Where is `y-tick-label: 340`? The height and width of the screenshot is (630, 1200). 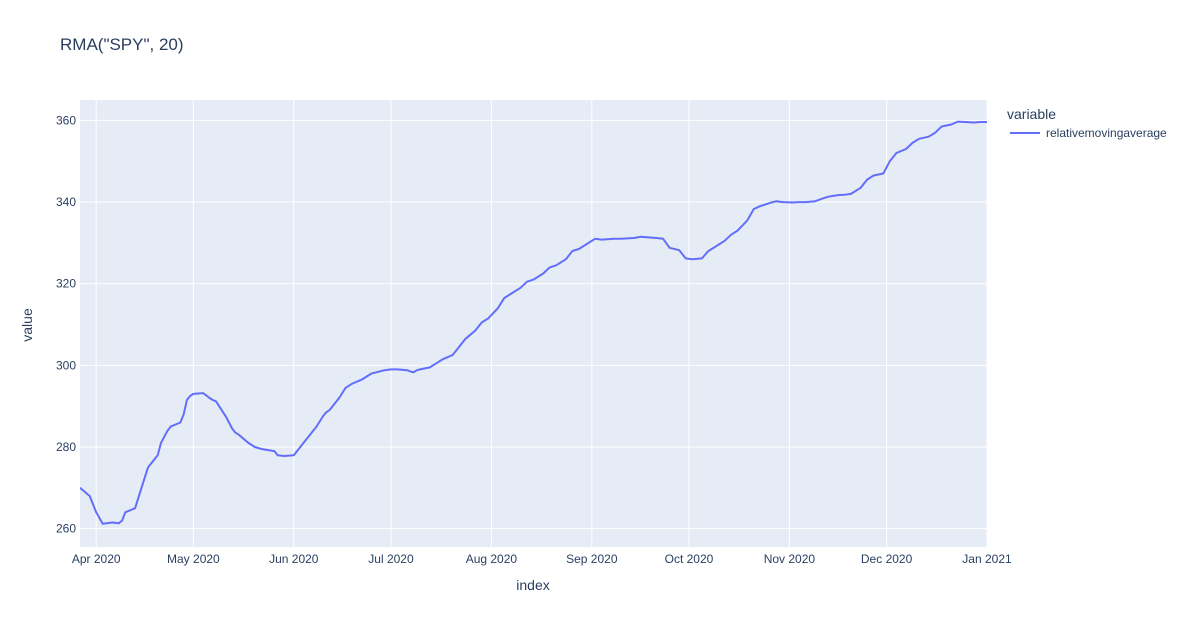
y-tick-label: 340 is located at coordinates (66, 202).